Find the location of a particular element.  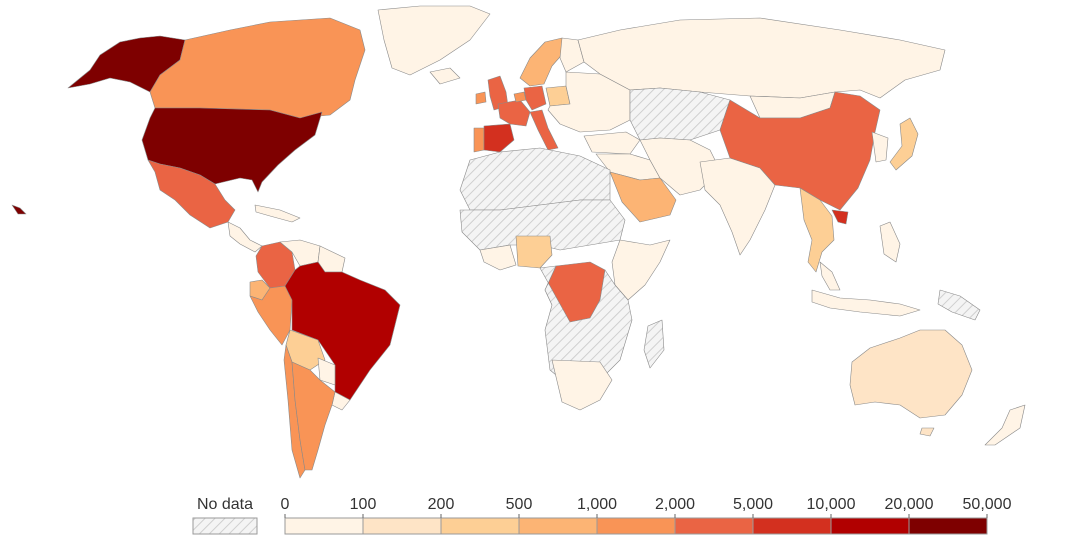

southern-africa is located at coordinates (582, 385).